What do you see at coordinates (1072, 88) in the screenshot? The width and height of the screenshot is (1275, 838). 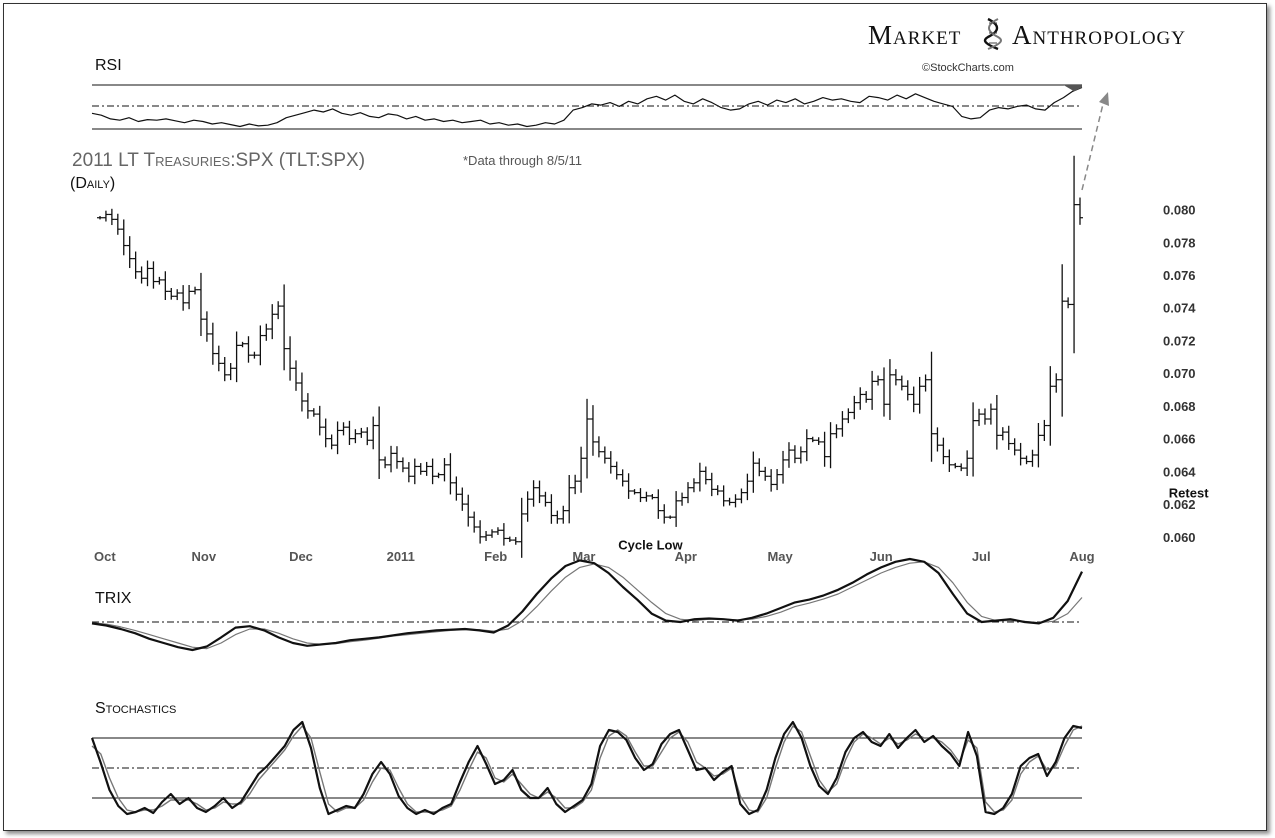 I see `rsi-overbought-fill` at bounding box center [1072, 88].